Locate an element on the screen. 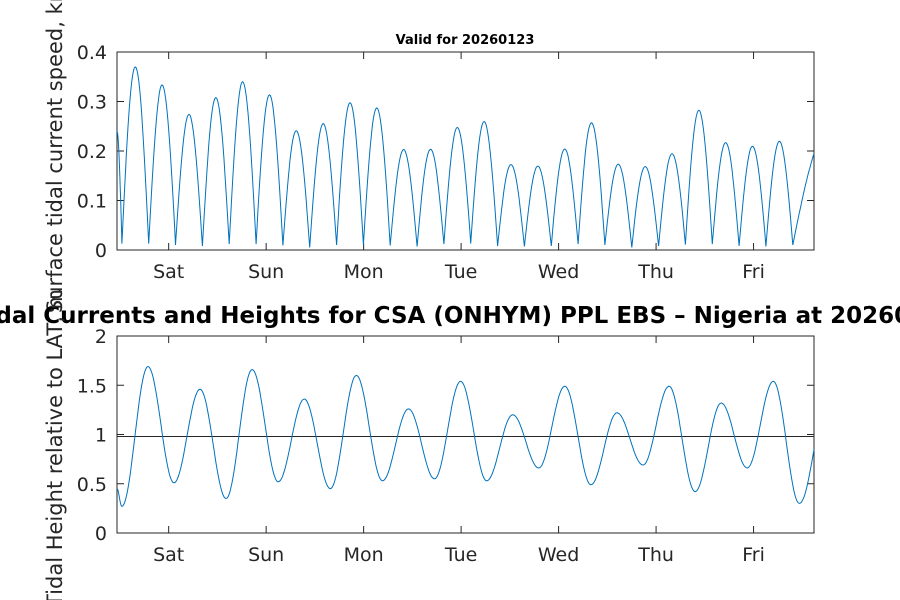 The image size is (900, 600). current-speed-ytick-label: 0.4 is located at coordinates (92, 53).